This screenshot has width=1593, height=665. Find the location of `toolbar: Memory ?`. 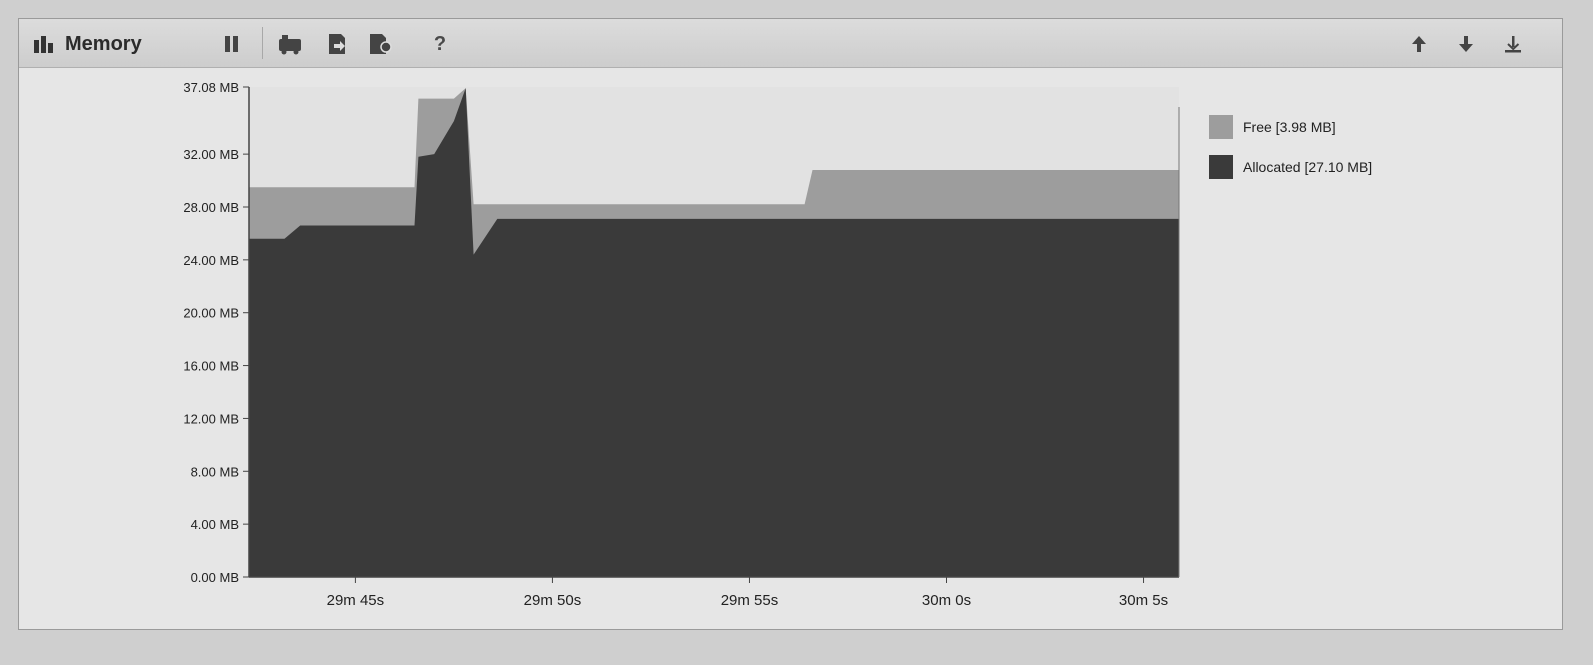

toolbar: Memory ? is located at coordinates (790, 43).